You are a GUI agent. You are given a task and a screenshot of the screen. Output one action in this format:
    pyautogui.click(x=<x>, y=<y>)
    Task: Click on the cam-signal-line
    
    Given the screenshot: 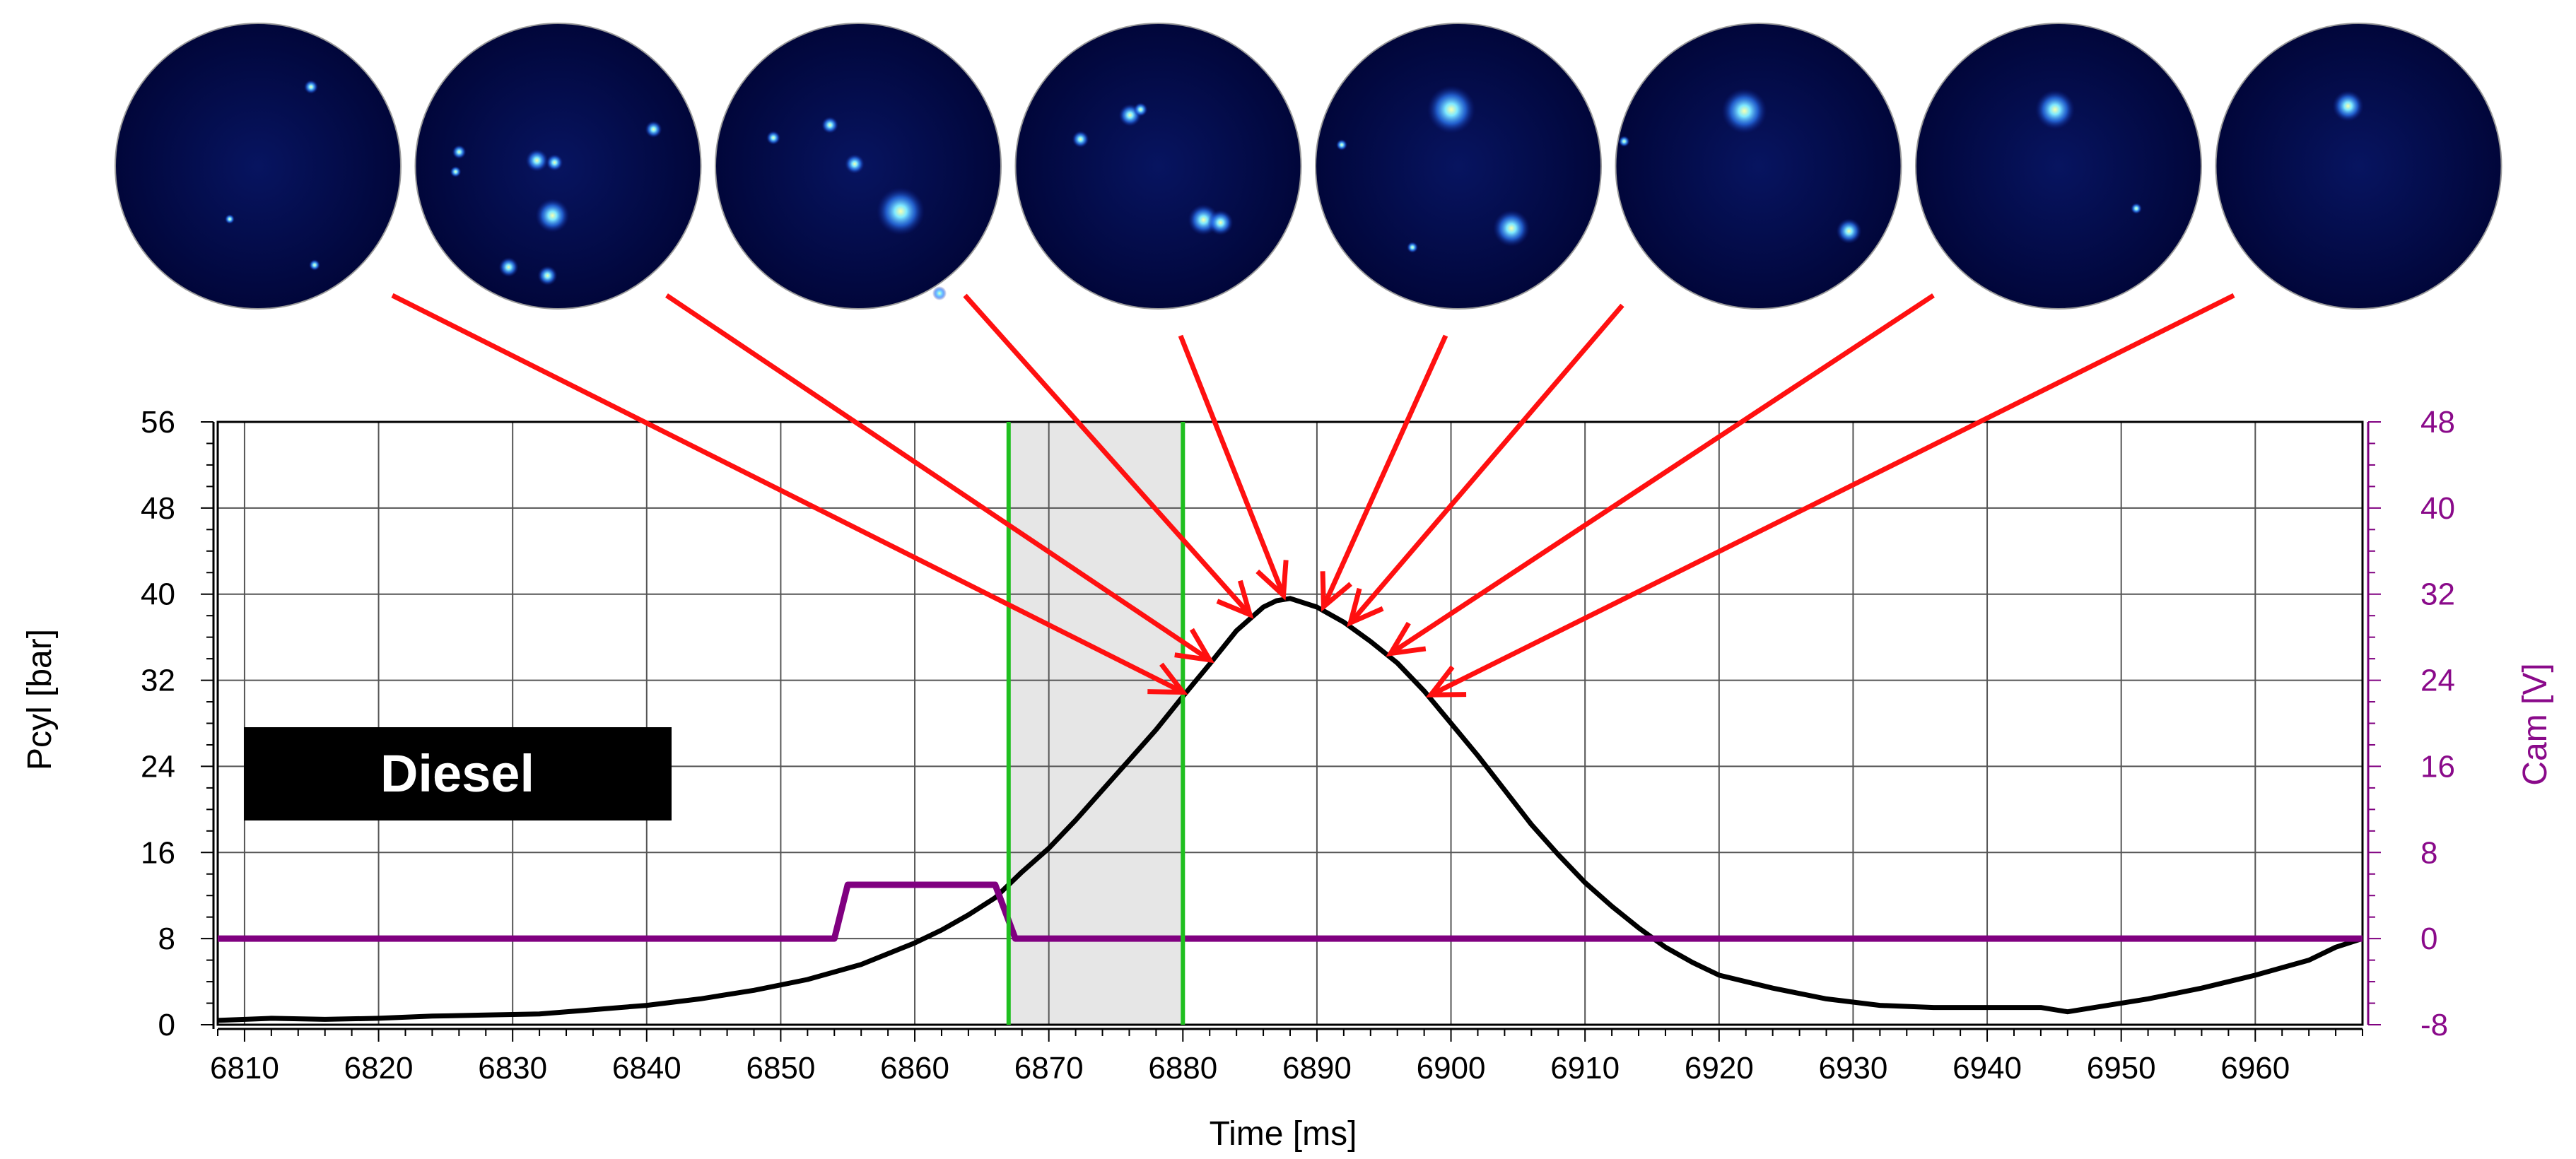 What is the action you would take?
    pyautogui.click(x=1291, y=912)
    